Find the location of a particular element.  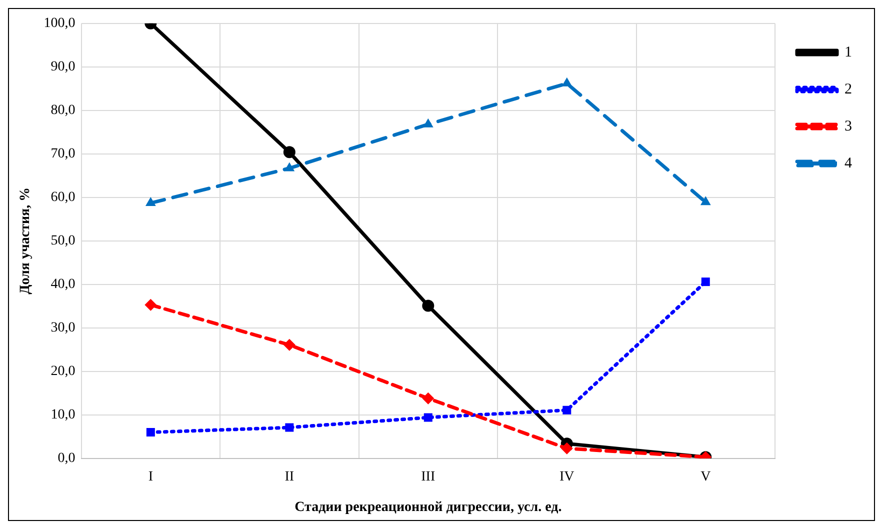

y-axis-title: Доля участия, % is located at coordinates (26, 240).